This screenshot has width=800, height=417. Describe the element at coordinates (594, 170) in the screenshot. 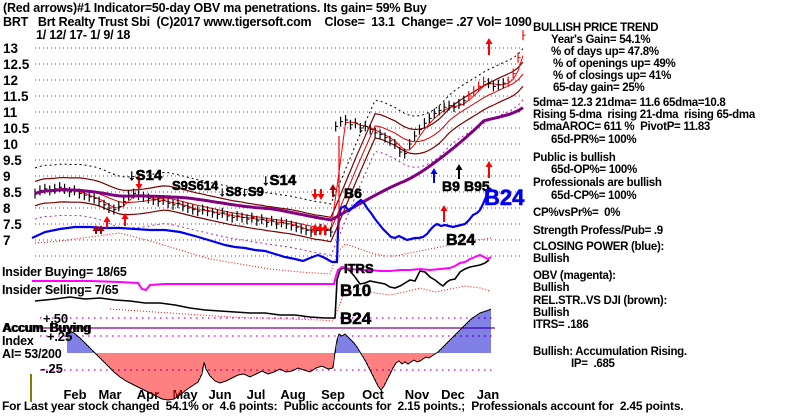

I see `analysis-panel-line: 65d-OP%= 100%` at that location.